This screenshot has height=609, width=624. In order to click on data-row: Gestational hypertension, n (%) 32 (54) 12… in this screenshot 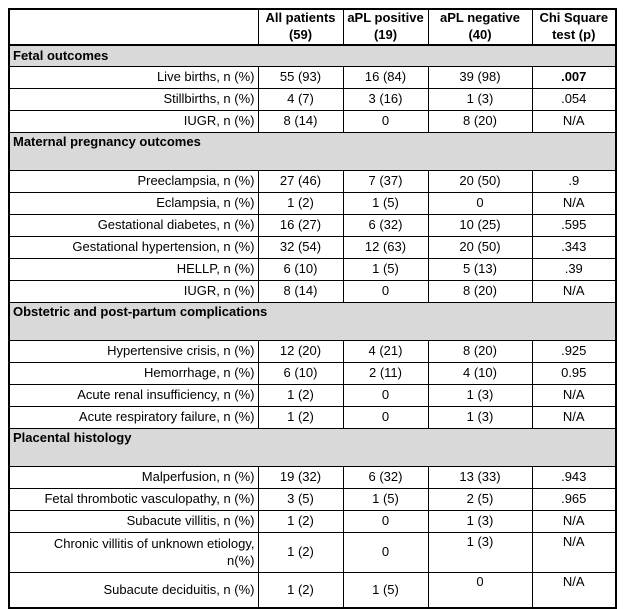, I will do `click(312, 247)`.